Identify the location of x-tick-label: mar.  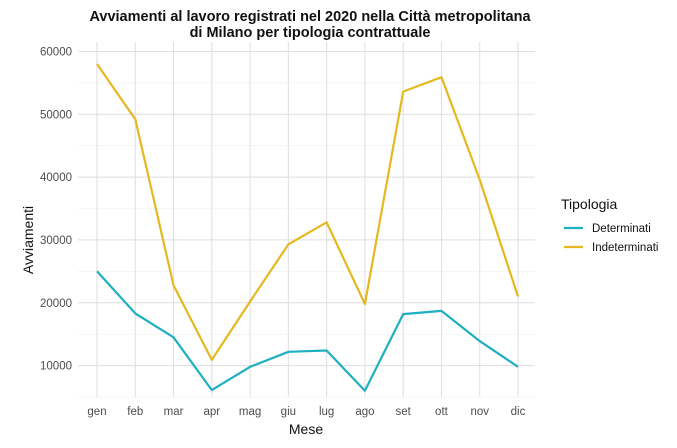
(174, 412).